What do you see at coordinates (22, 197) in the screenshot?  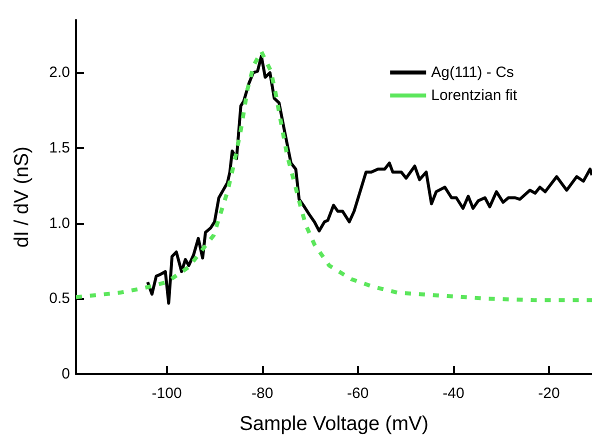 I see `y-axis-title: dI / dV (nS)` at bounding box center [22, 197].